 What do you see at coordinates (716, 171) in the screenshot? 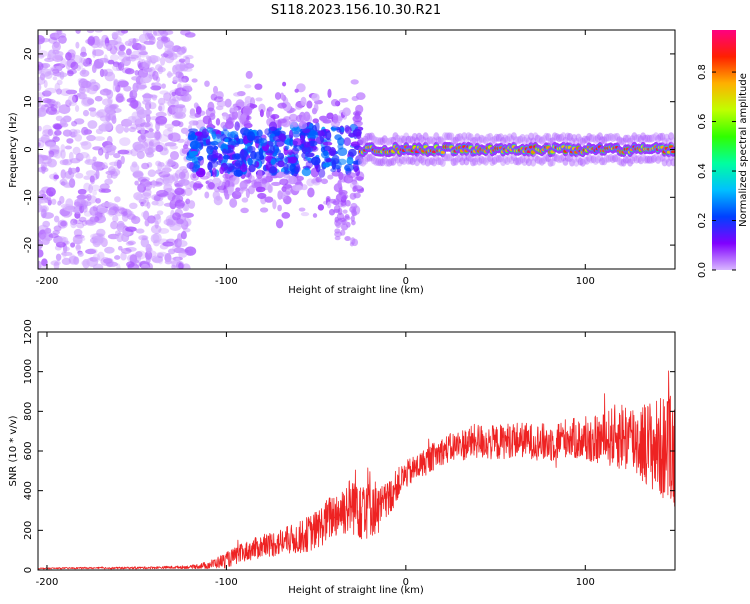
I see `colorbar-ticks: 0.0 0.2 0.4 0.6 0.8` at bounding box center [716, 171].